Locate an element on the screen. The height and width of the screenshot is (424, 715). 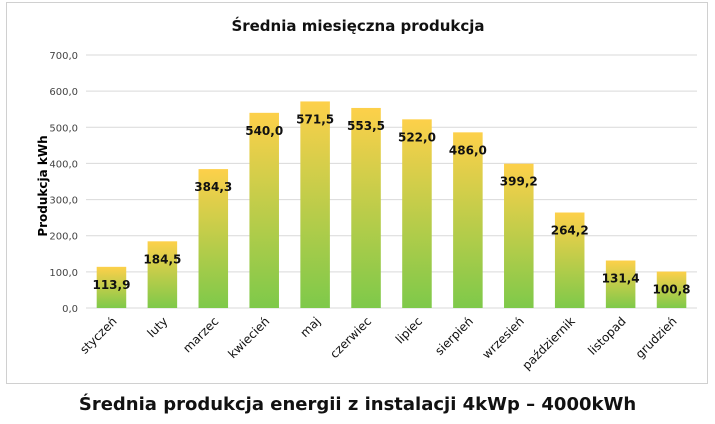
y-axis-label: Produkcja kWh is located at coordinates (43, 185).